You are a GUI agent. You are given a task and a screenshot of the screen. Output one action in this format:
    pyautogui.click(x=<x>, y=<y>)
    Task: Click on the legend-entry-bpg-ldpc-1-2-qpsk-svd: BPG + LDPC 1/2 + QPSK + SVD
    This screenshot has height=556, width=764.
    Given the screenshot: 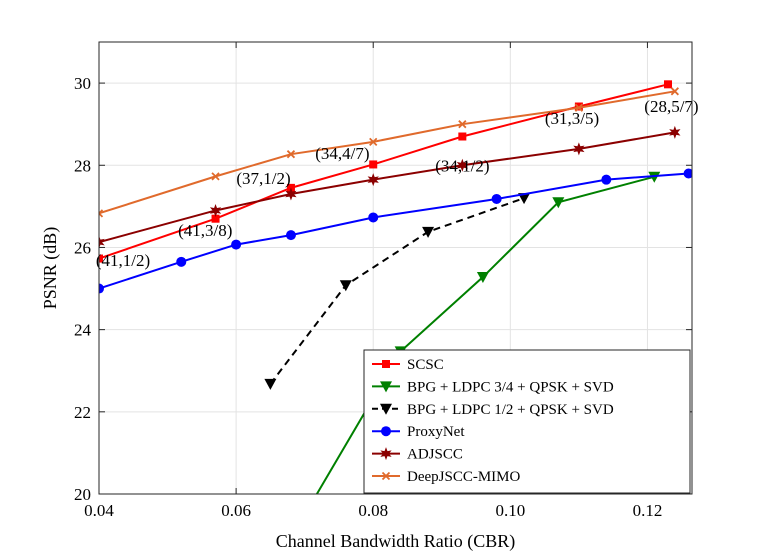 What is the action you would take?
    pyautogui.click(x=493, y=410)
    